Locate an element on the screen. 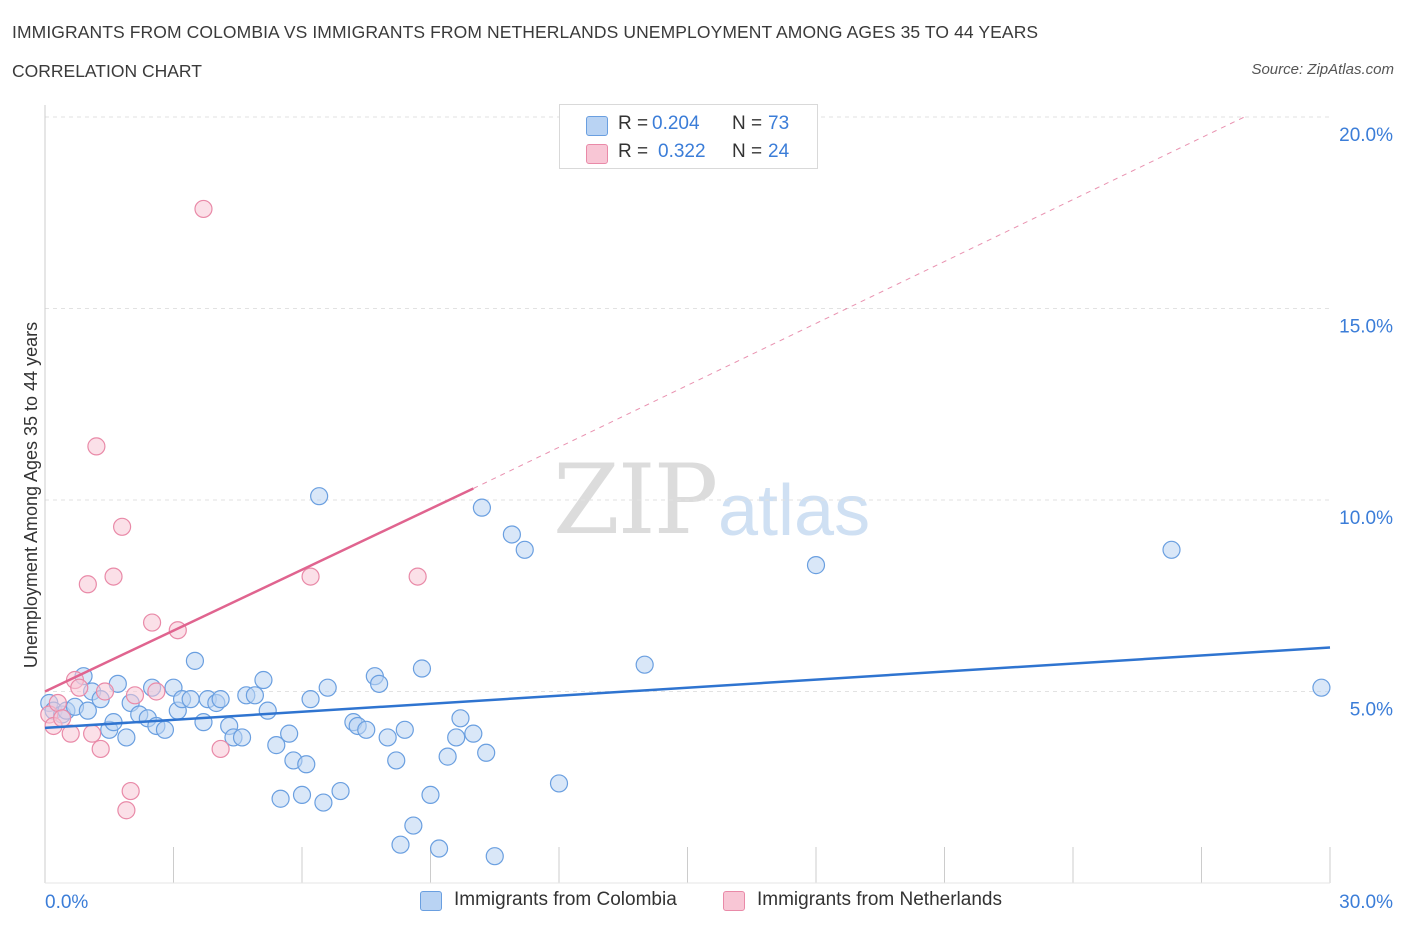  bottom-legend-label-colombia: Immigrants from Colombia is located at coordinates (565, 899).